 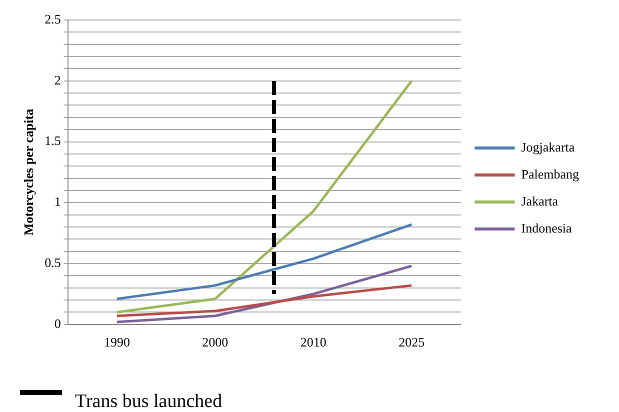 I want to click on x-tick-label: 2010, so click(x=313, y=342).